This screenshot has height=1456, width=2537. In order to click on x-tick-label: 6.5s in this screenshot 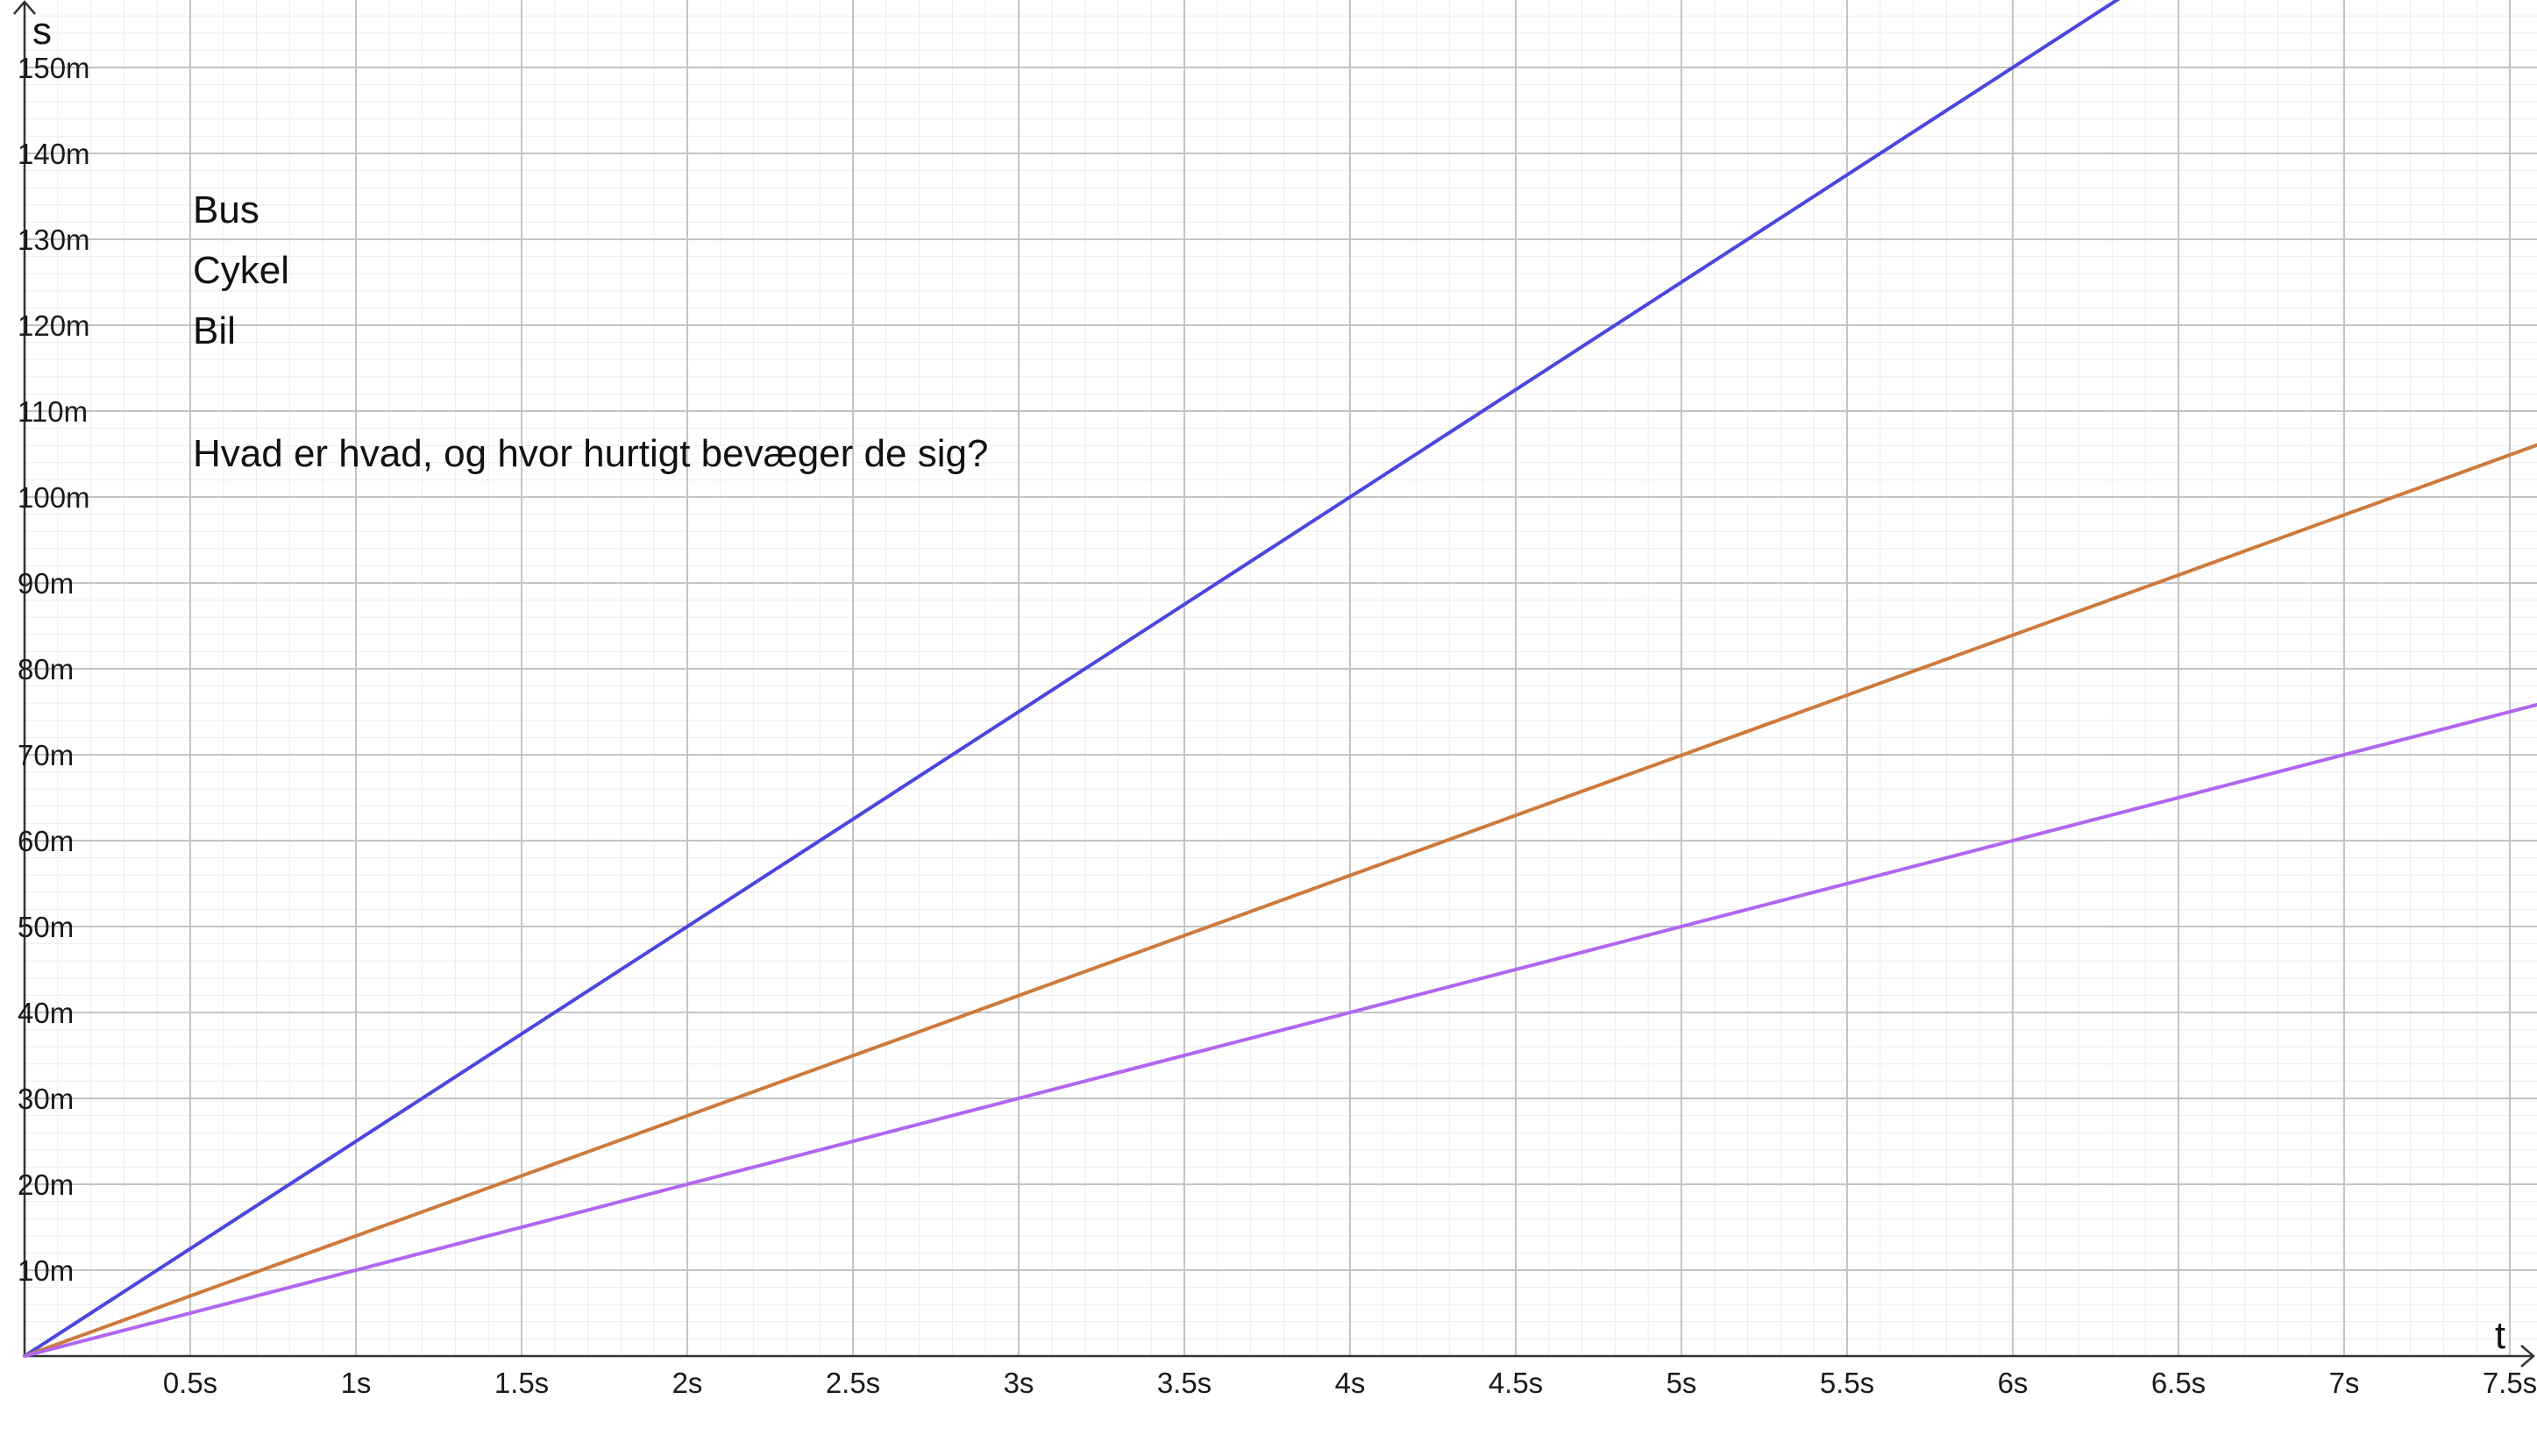, I will do `click(2178, 1383)`.